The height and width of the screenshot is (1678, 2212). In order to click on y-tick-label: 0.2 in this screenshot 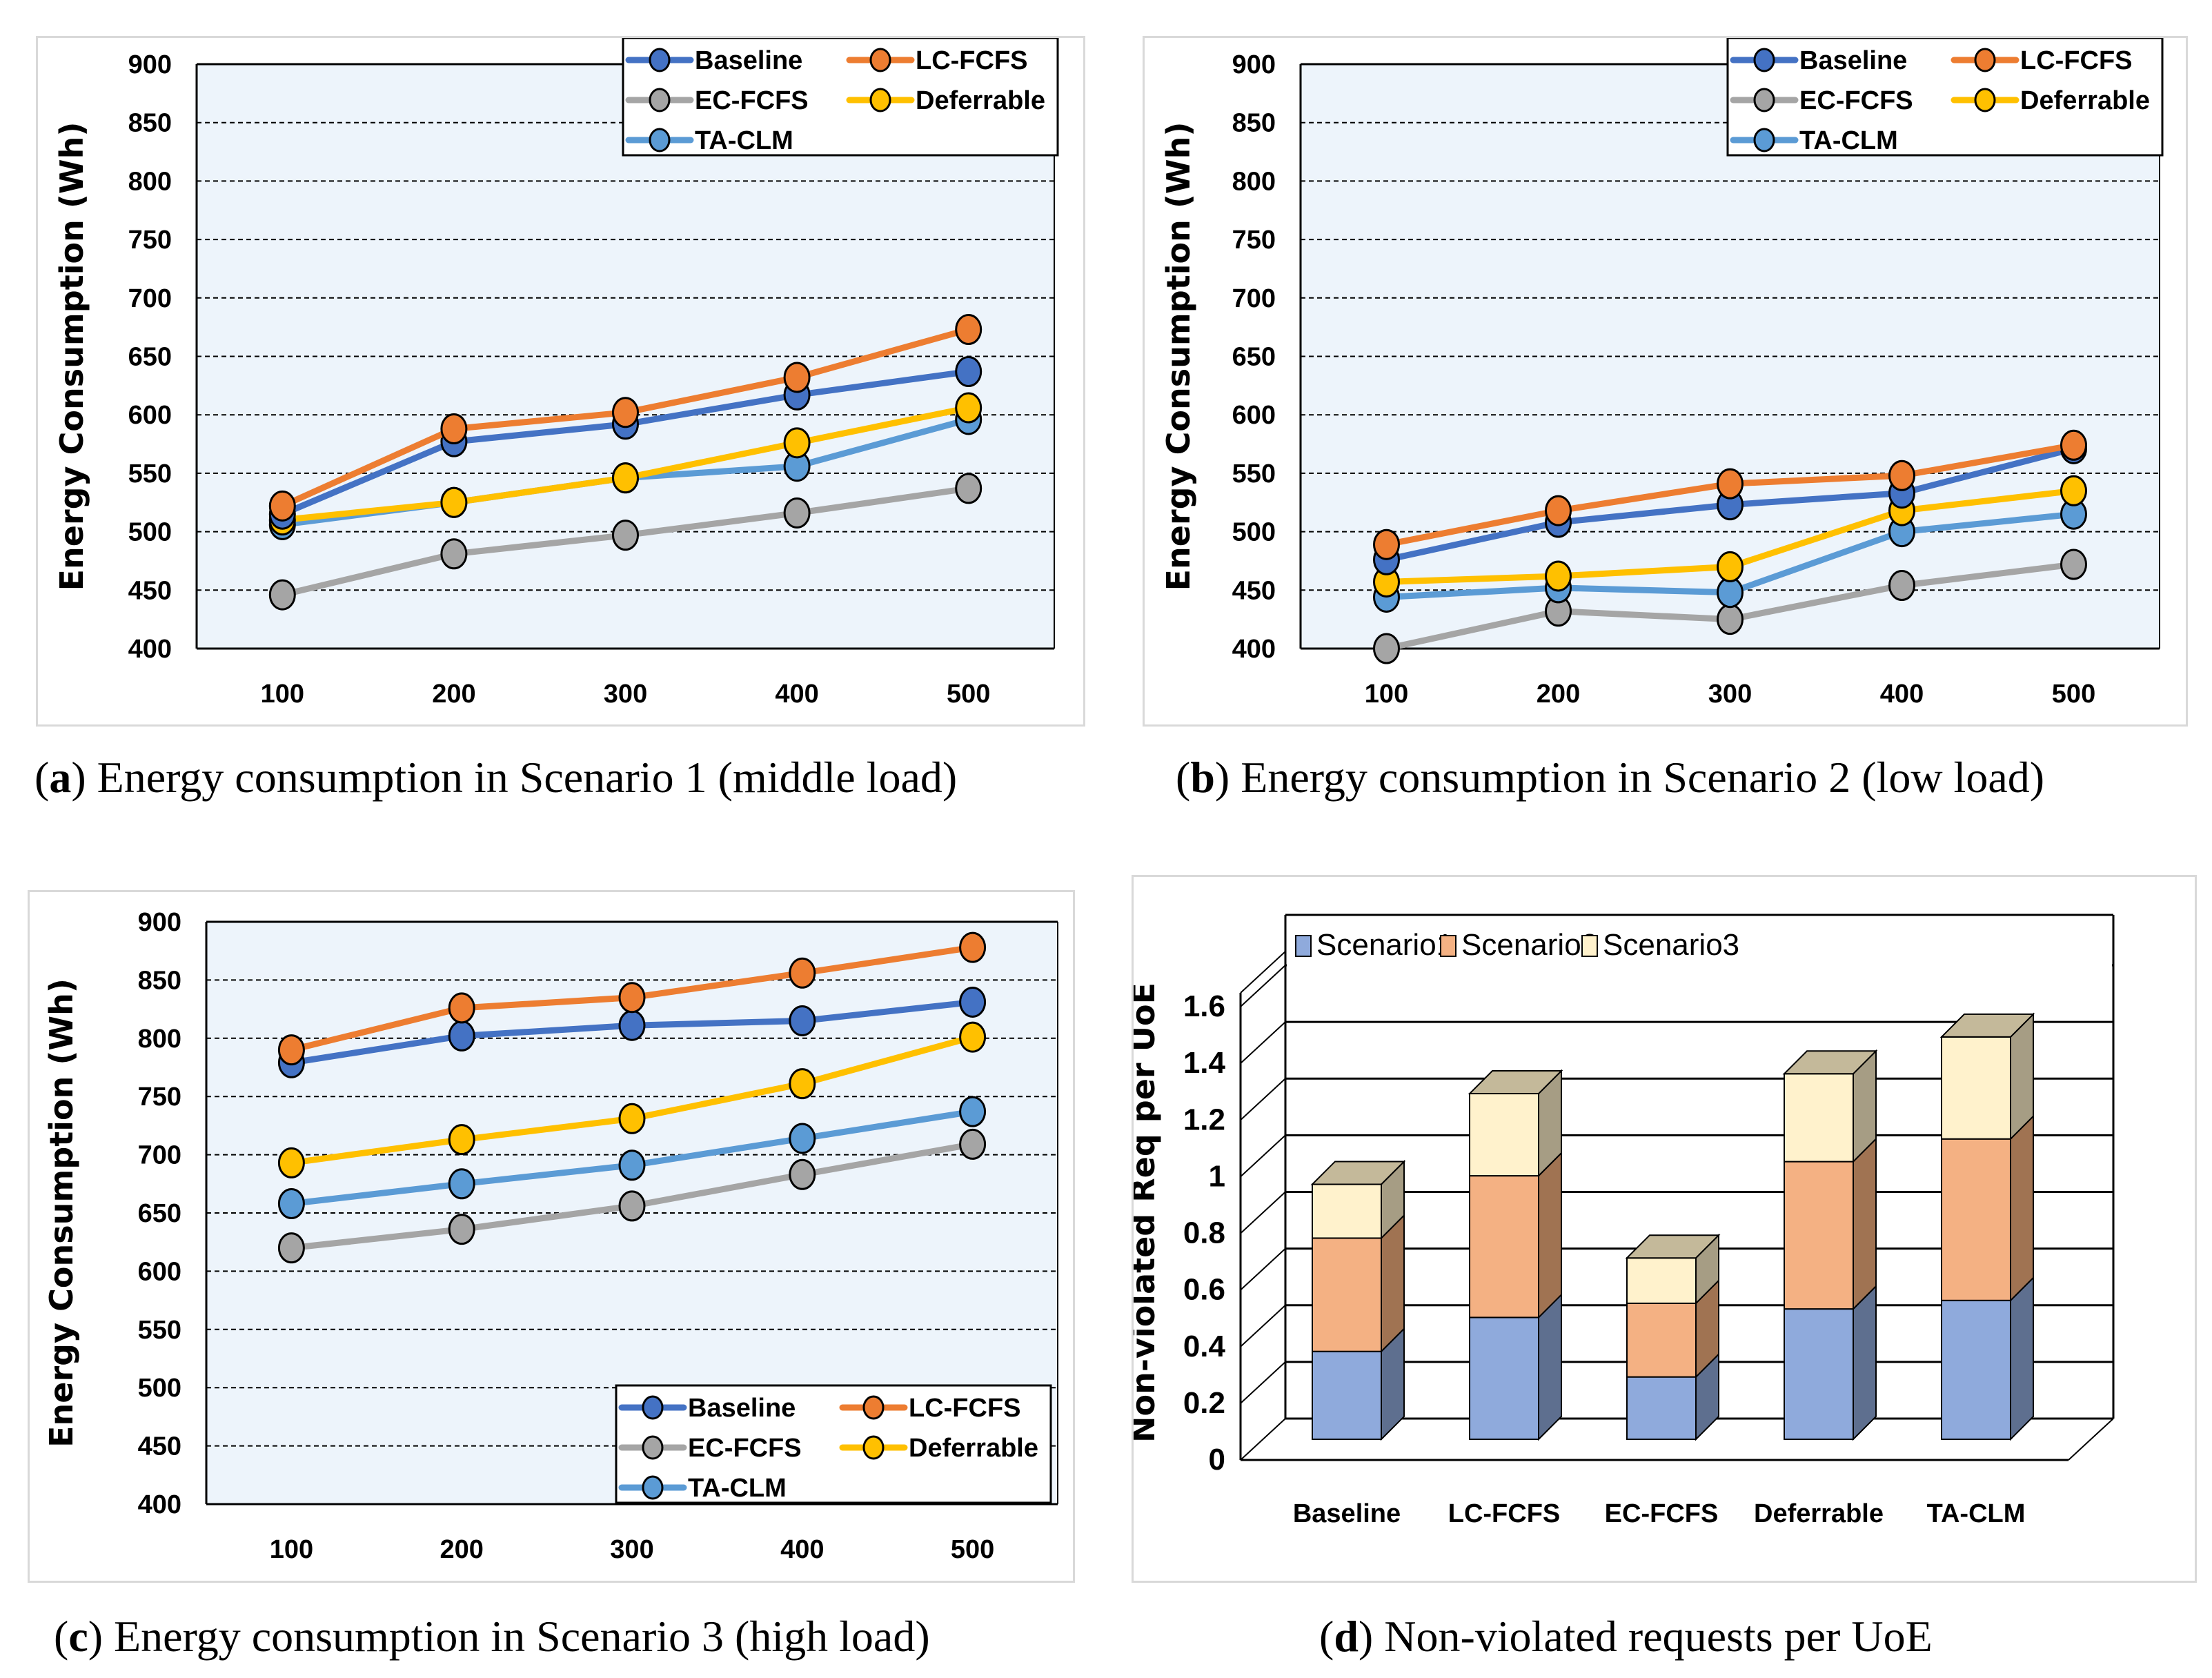, I will do `click(1204, 1403)`.